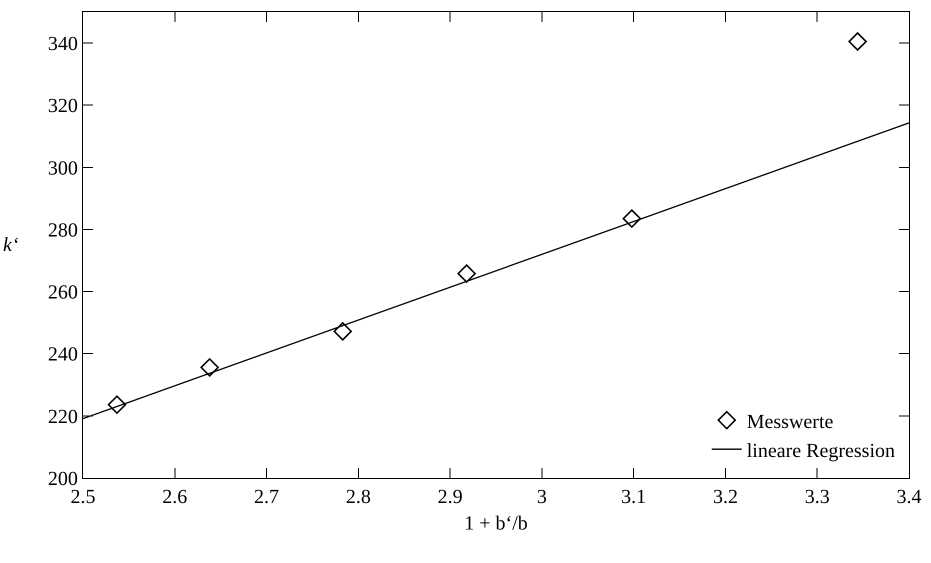 The width and height of the screenshot is (931, 563). What do you see at coordinates (63, 168) in the screenshot?
I see `y-tick-label: 300` at bounding box center [63, 168].